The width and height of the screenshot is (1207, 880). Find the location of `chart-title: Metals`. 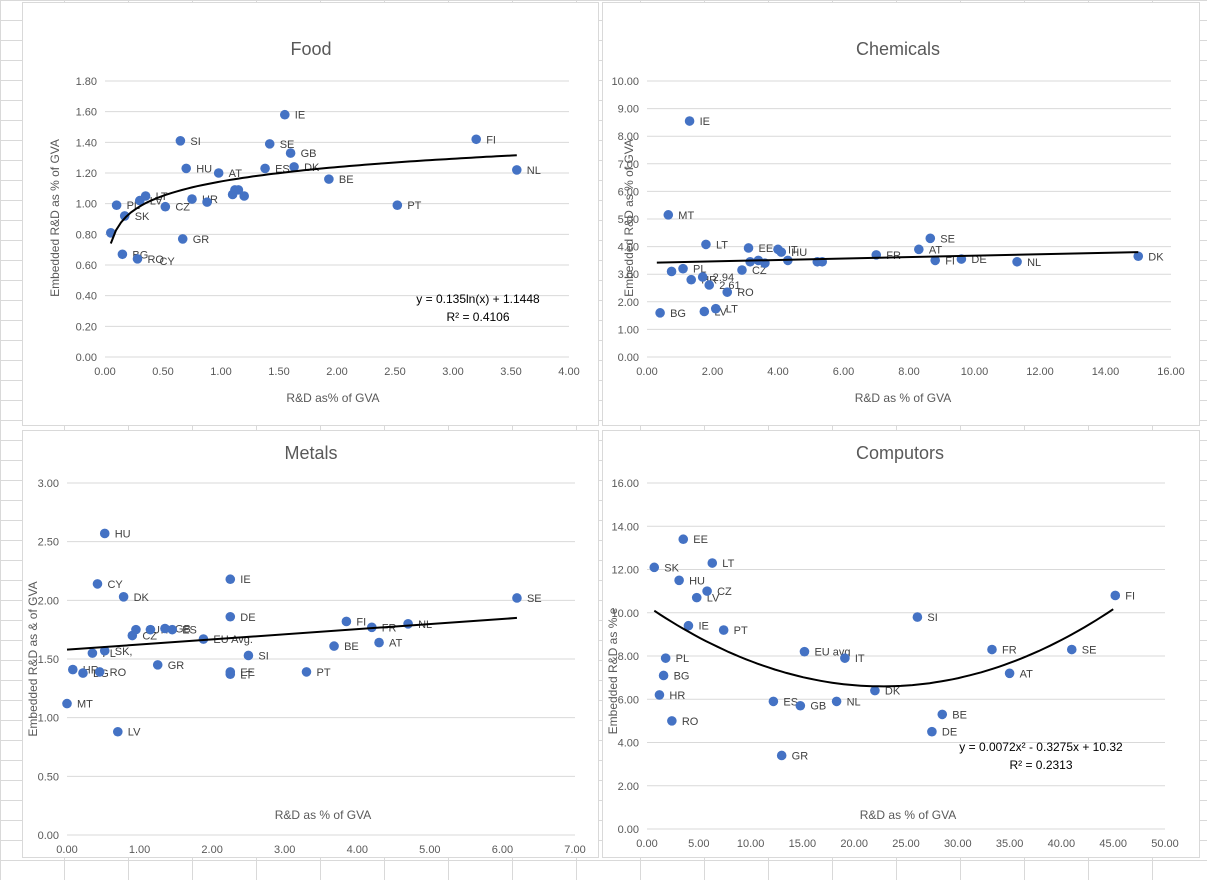

chart-title: Metals is located at coordinates (310, 453).